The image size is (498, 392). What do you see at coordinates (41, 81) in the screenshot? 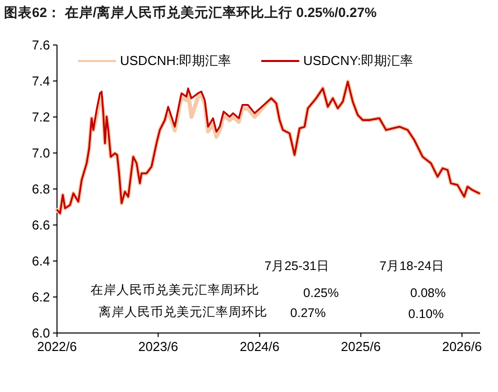
I see `y-tick-label: 7.4` at bounding box center [41, 81].